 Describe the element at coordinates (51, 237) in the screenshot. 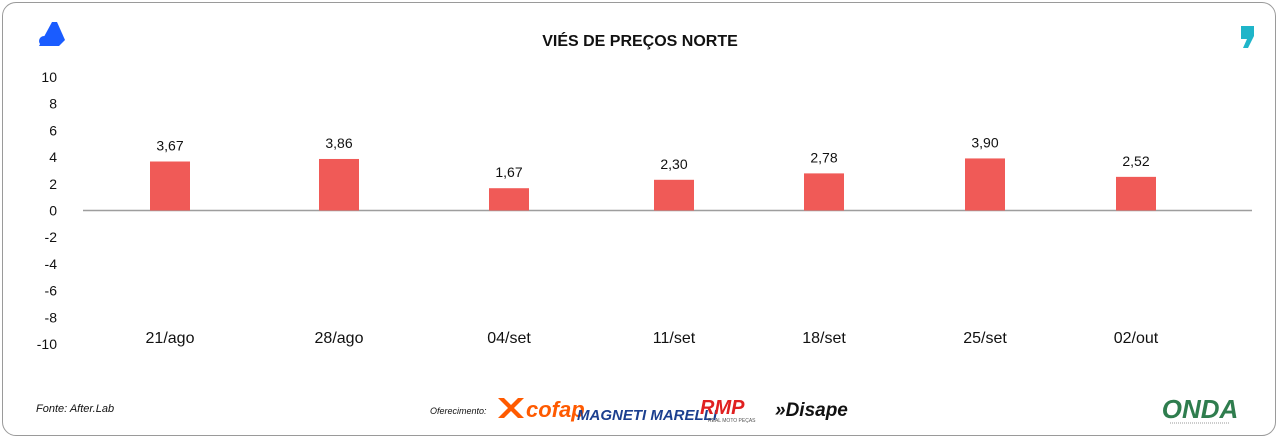

I see `y-tick-label: -2` at that location.